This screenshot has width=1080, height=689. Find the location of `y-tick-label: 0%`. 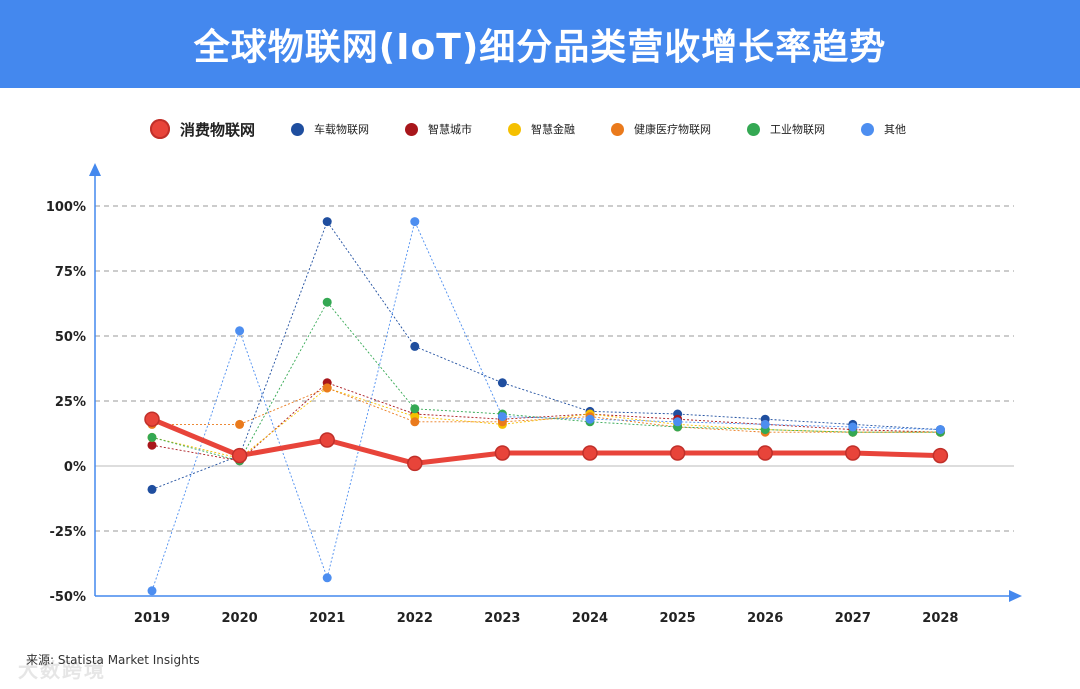

y-tick-label: 0% is located at coordinates (75, 467).